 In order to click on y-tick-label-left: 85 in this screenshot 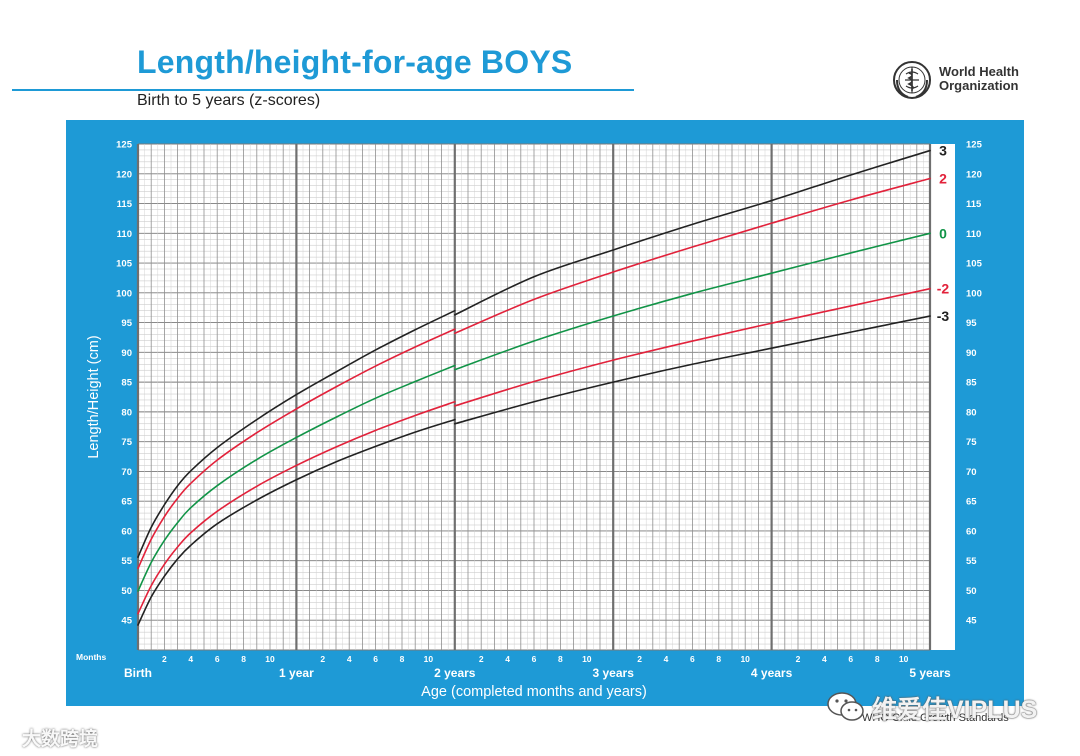, I will do `click(126, 383)`.